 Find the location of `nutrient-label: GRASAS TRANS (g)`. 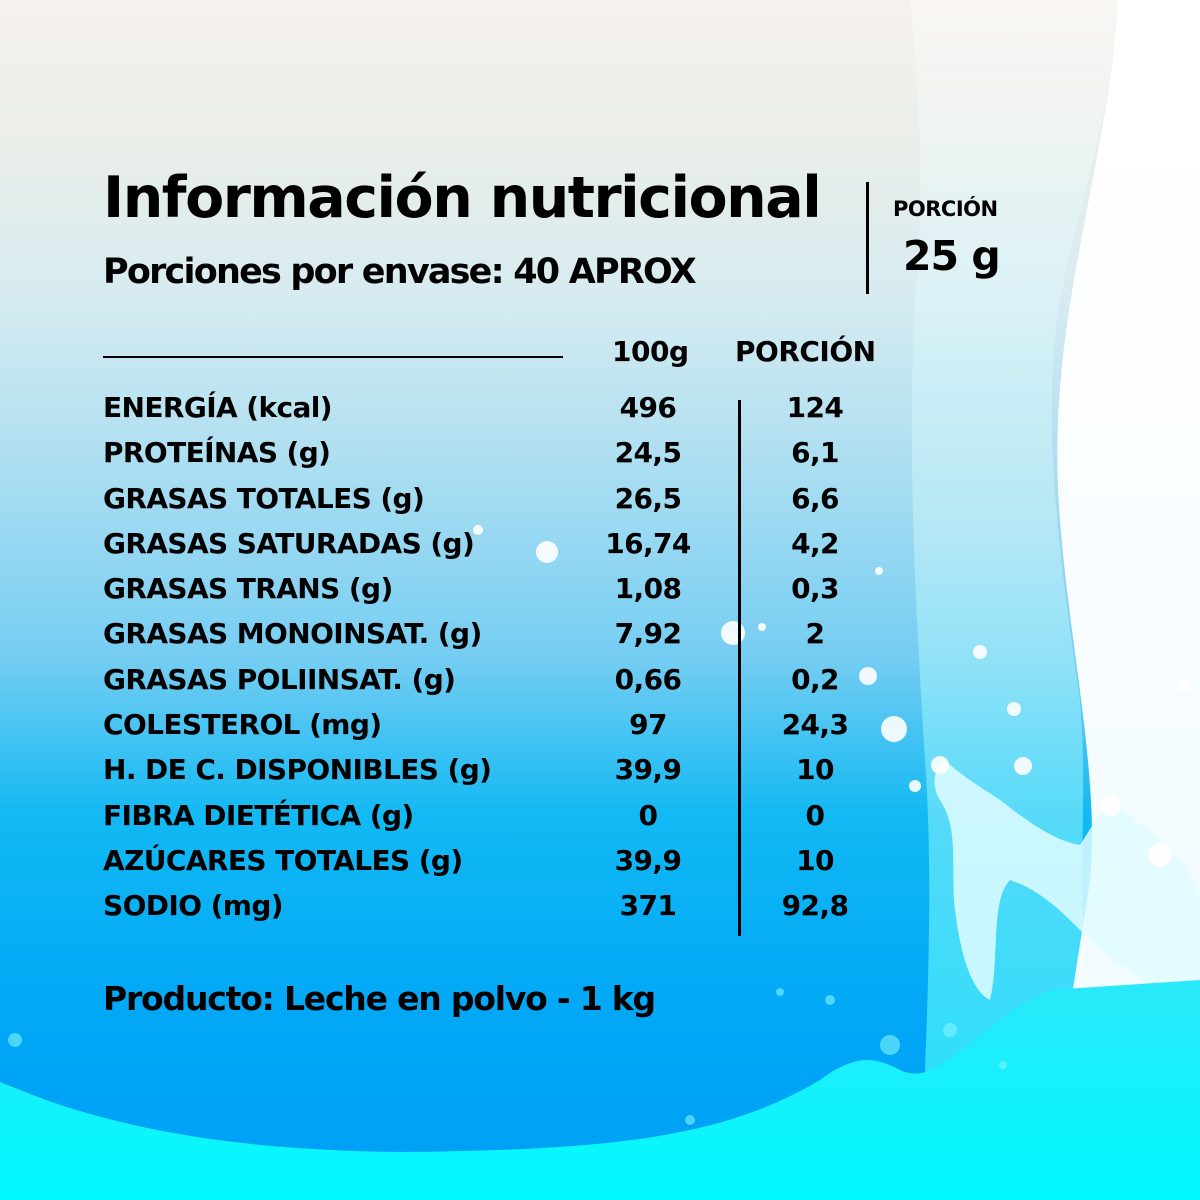

nutrient-label: GRASAS TRANS (g) is located at coordinates (248, 589).